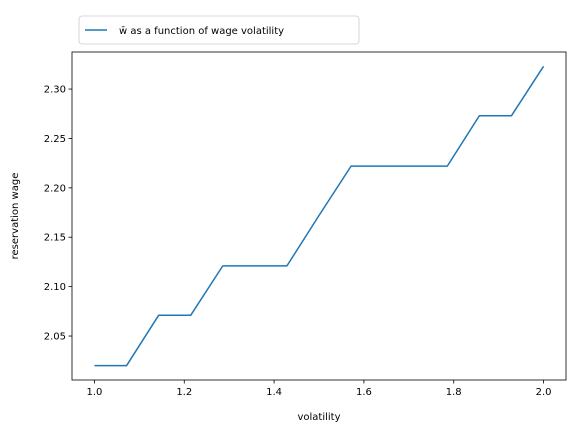 The height and width of the screenshot is (432, 576). I want to click on y-tick-label: 2.25, so click(55, 139).